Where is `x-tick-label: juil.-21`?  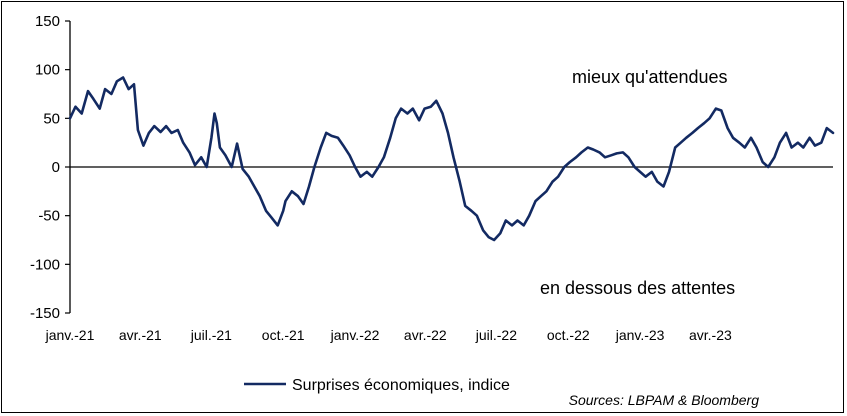 x-tick-label: juil.-21 is located at coordinates (211, 335).